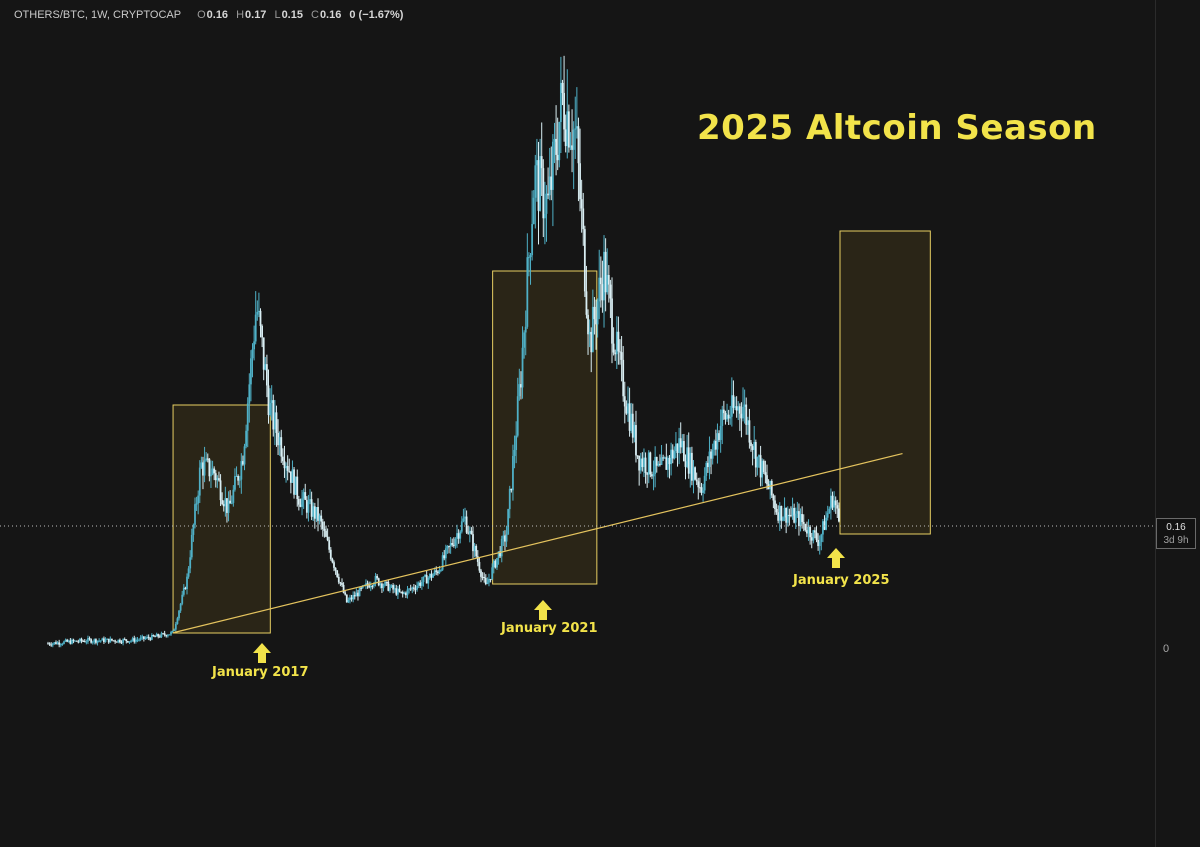 The width and height of the screenshot is (1200, 847). I want to click on current-price-tag: 0.16 3d 9h, so click(1176, 533).